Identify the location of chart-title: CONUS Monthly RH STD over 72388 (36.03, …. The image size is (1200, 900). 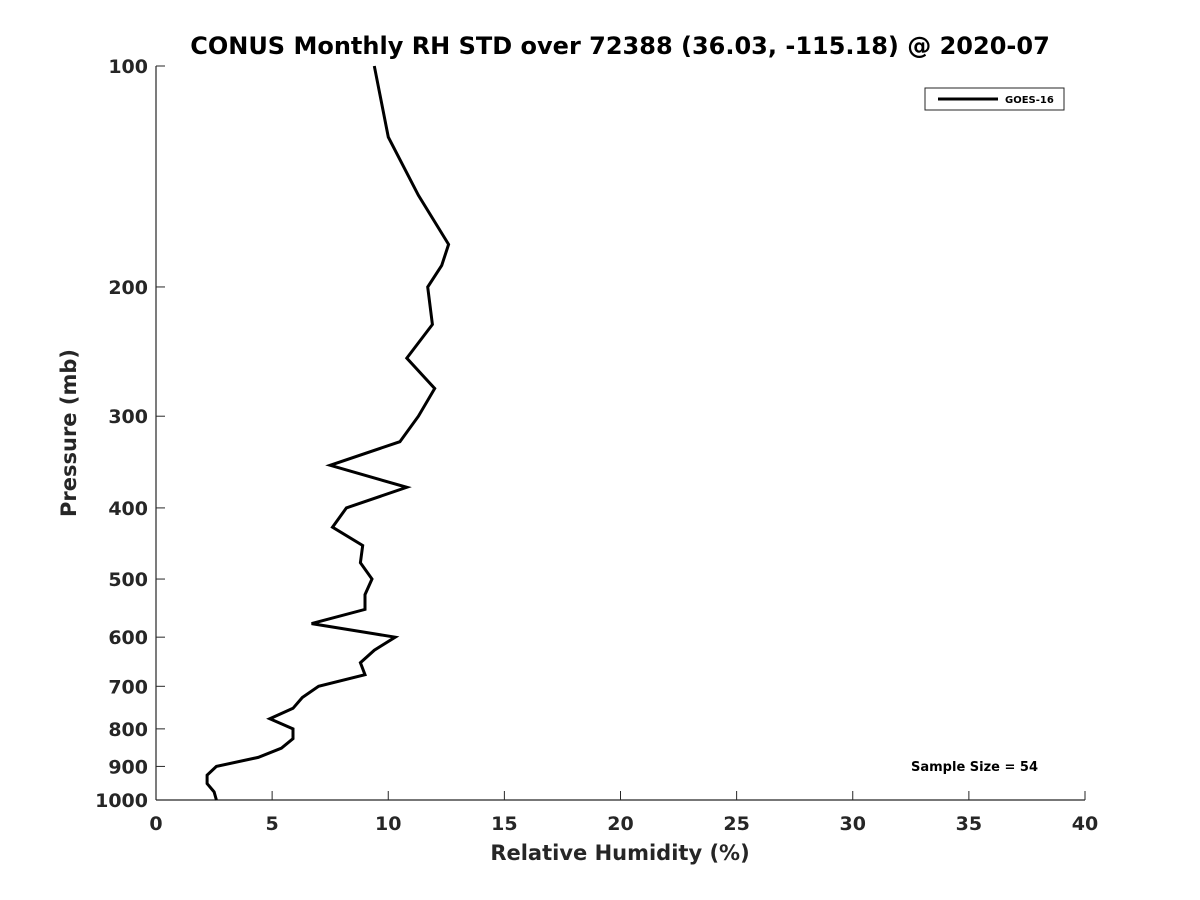
(620, 46).